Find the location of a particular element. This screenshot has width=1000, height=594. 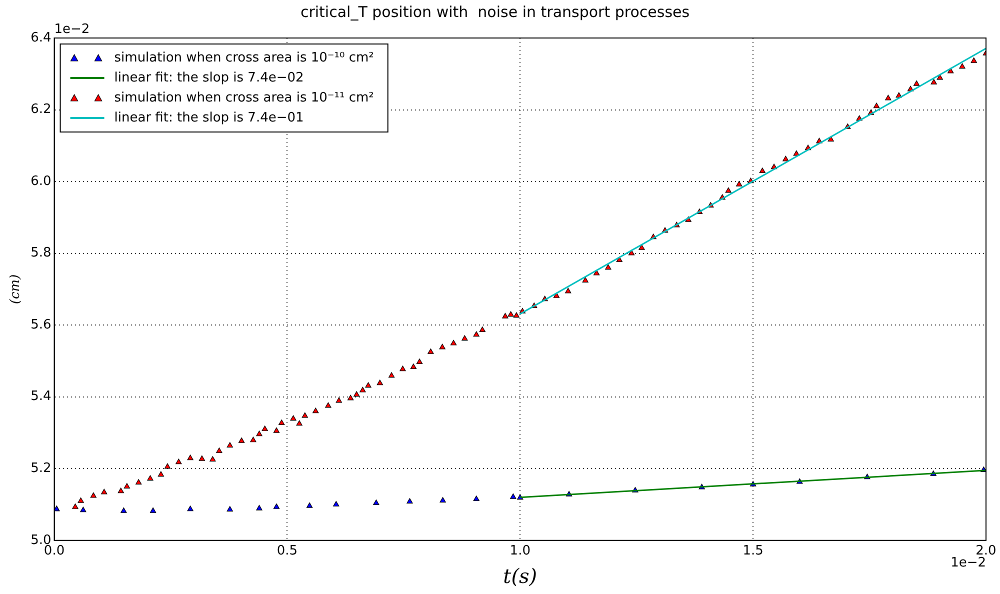

legend-label: simulation when cross area is 10⁻¹⁰ cm² is located at coordinates (244, 58).